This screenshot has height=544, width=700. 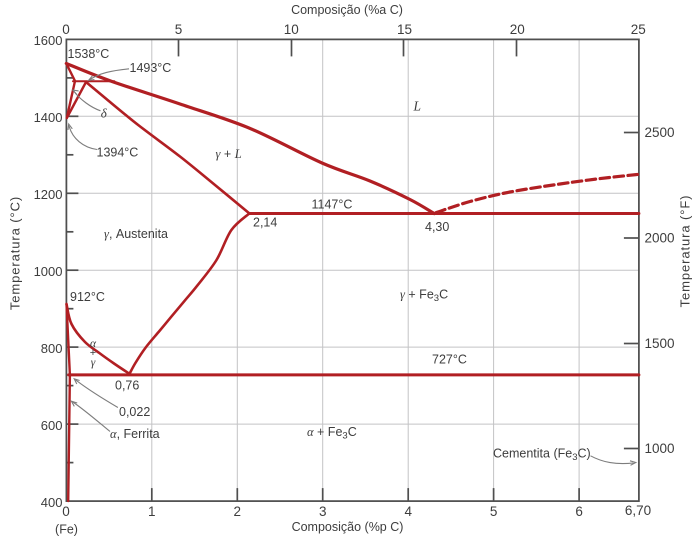 What do you see at coordinates (118, 153) in the screenshot?
I see `svg-text: 1394°C` at bounding box center [118, 153].